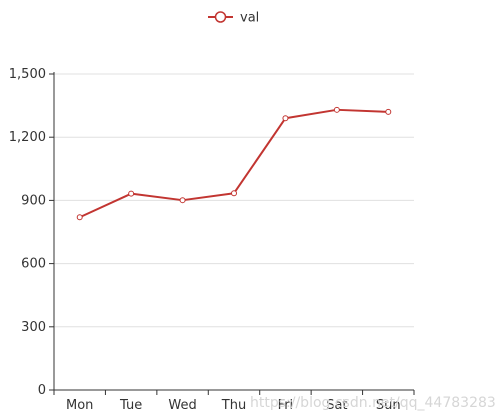 Image resolution: width=502 pixels, height=417 pixels. What do you see at coordinates (33, 264) in the screenshot?
I see `y-tick-label: 600` at bounding box center [33, 264].